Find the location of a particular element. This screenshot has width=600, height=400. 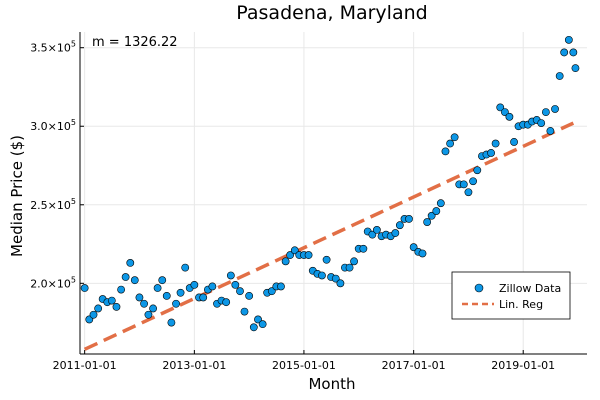

chart-title: Pasadena, Maryland is located at coordinates (331, 13).